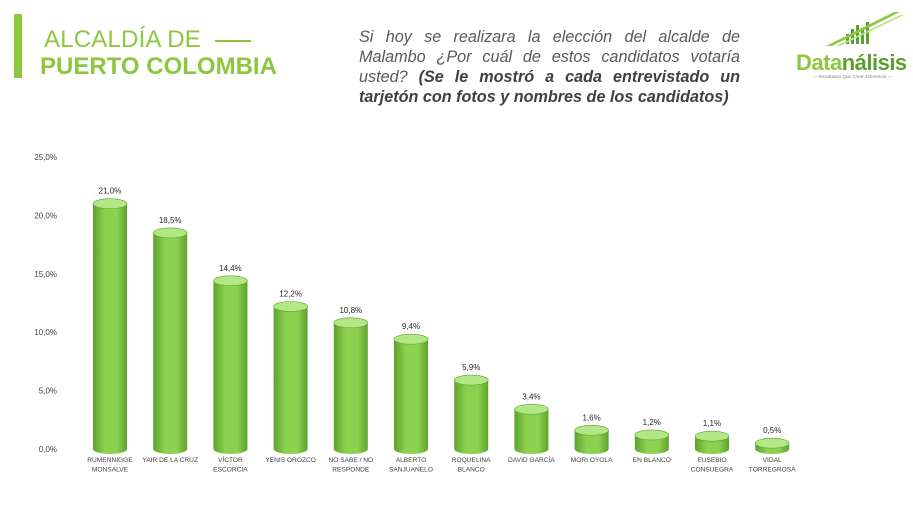 This screenshot has width=913, height=510. I want to click on title-rule, so click(232, 40).